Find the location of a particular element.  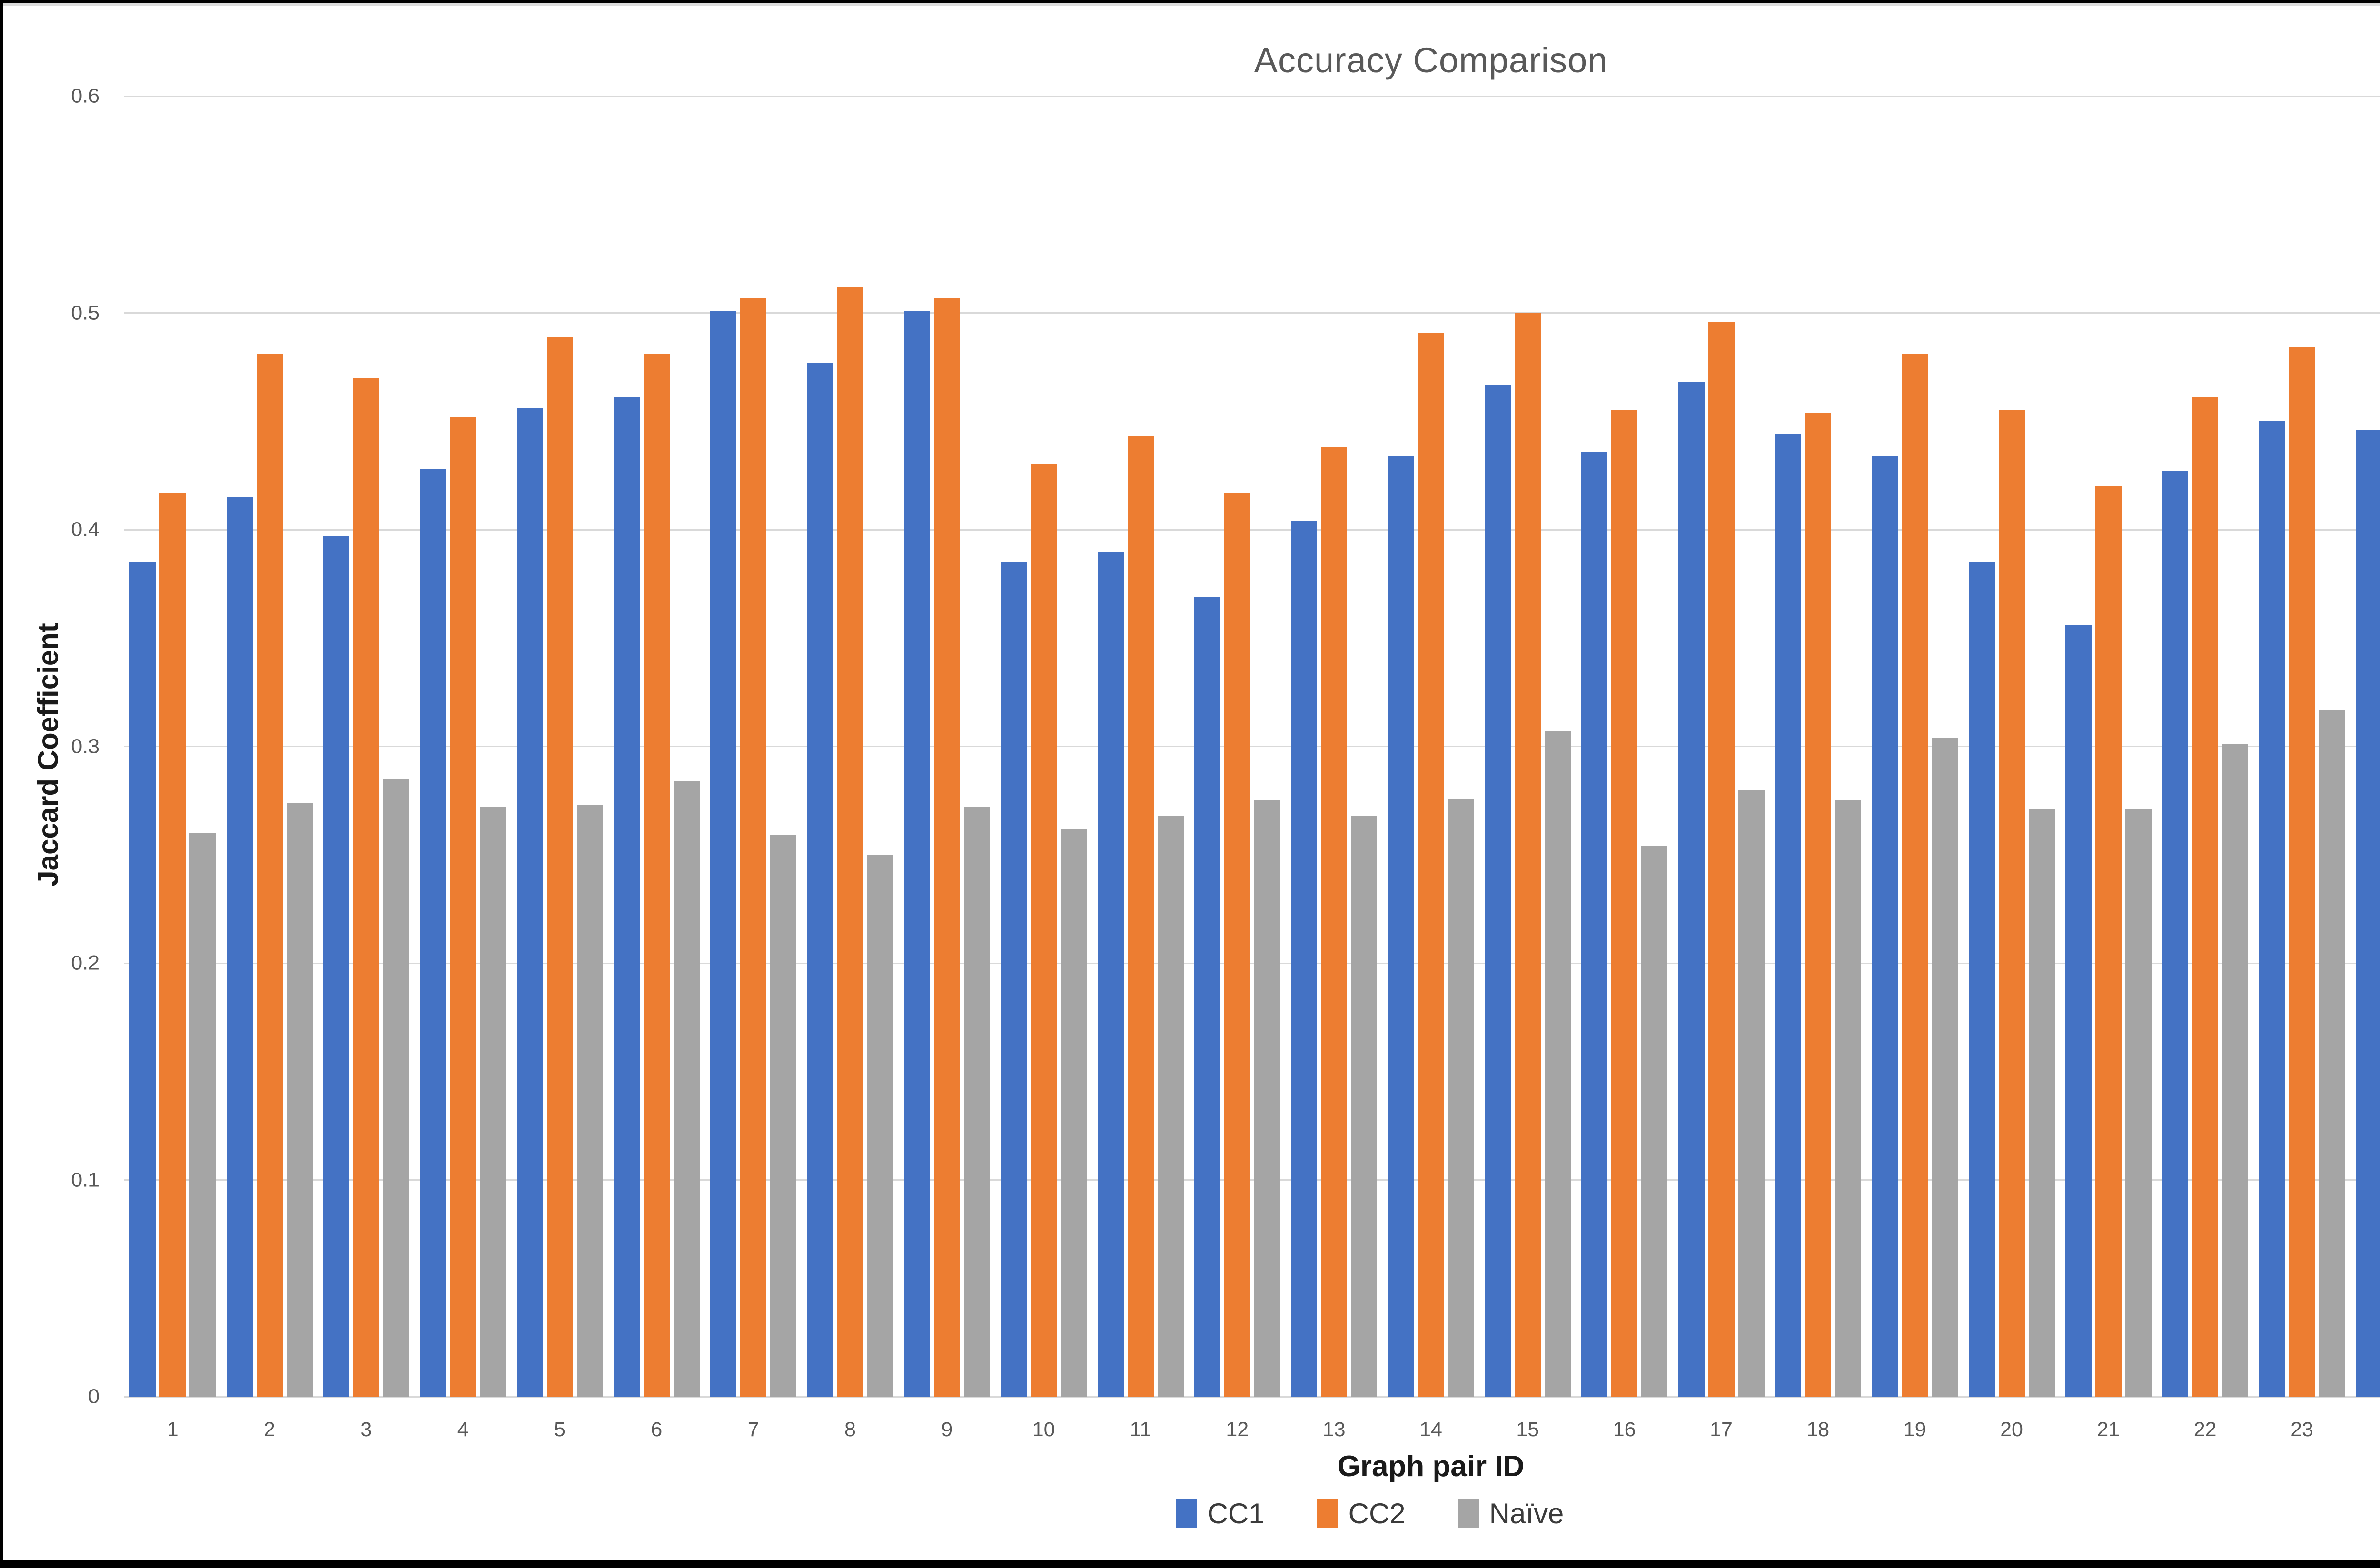

bar-naïve-8 is located at coordinates (880, 1126).